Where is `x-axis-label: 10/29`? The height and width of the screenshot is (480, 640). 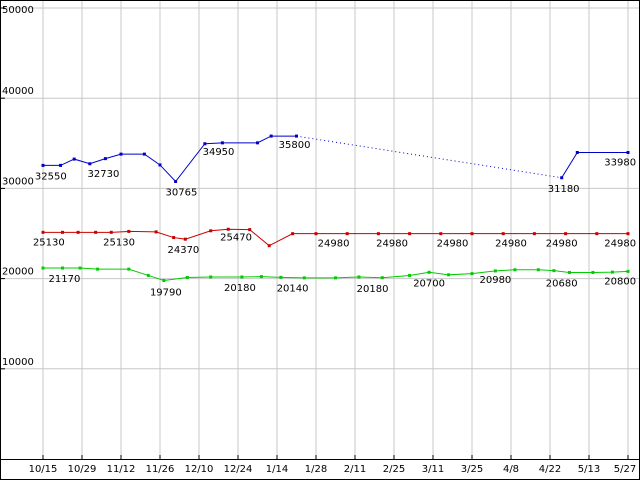
x-axis-label: 10/29 is located at coordinates (82, 469).